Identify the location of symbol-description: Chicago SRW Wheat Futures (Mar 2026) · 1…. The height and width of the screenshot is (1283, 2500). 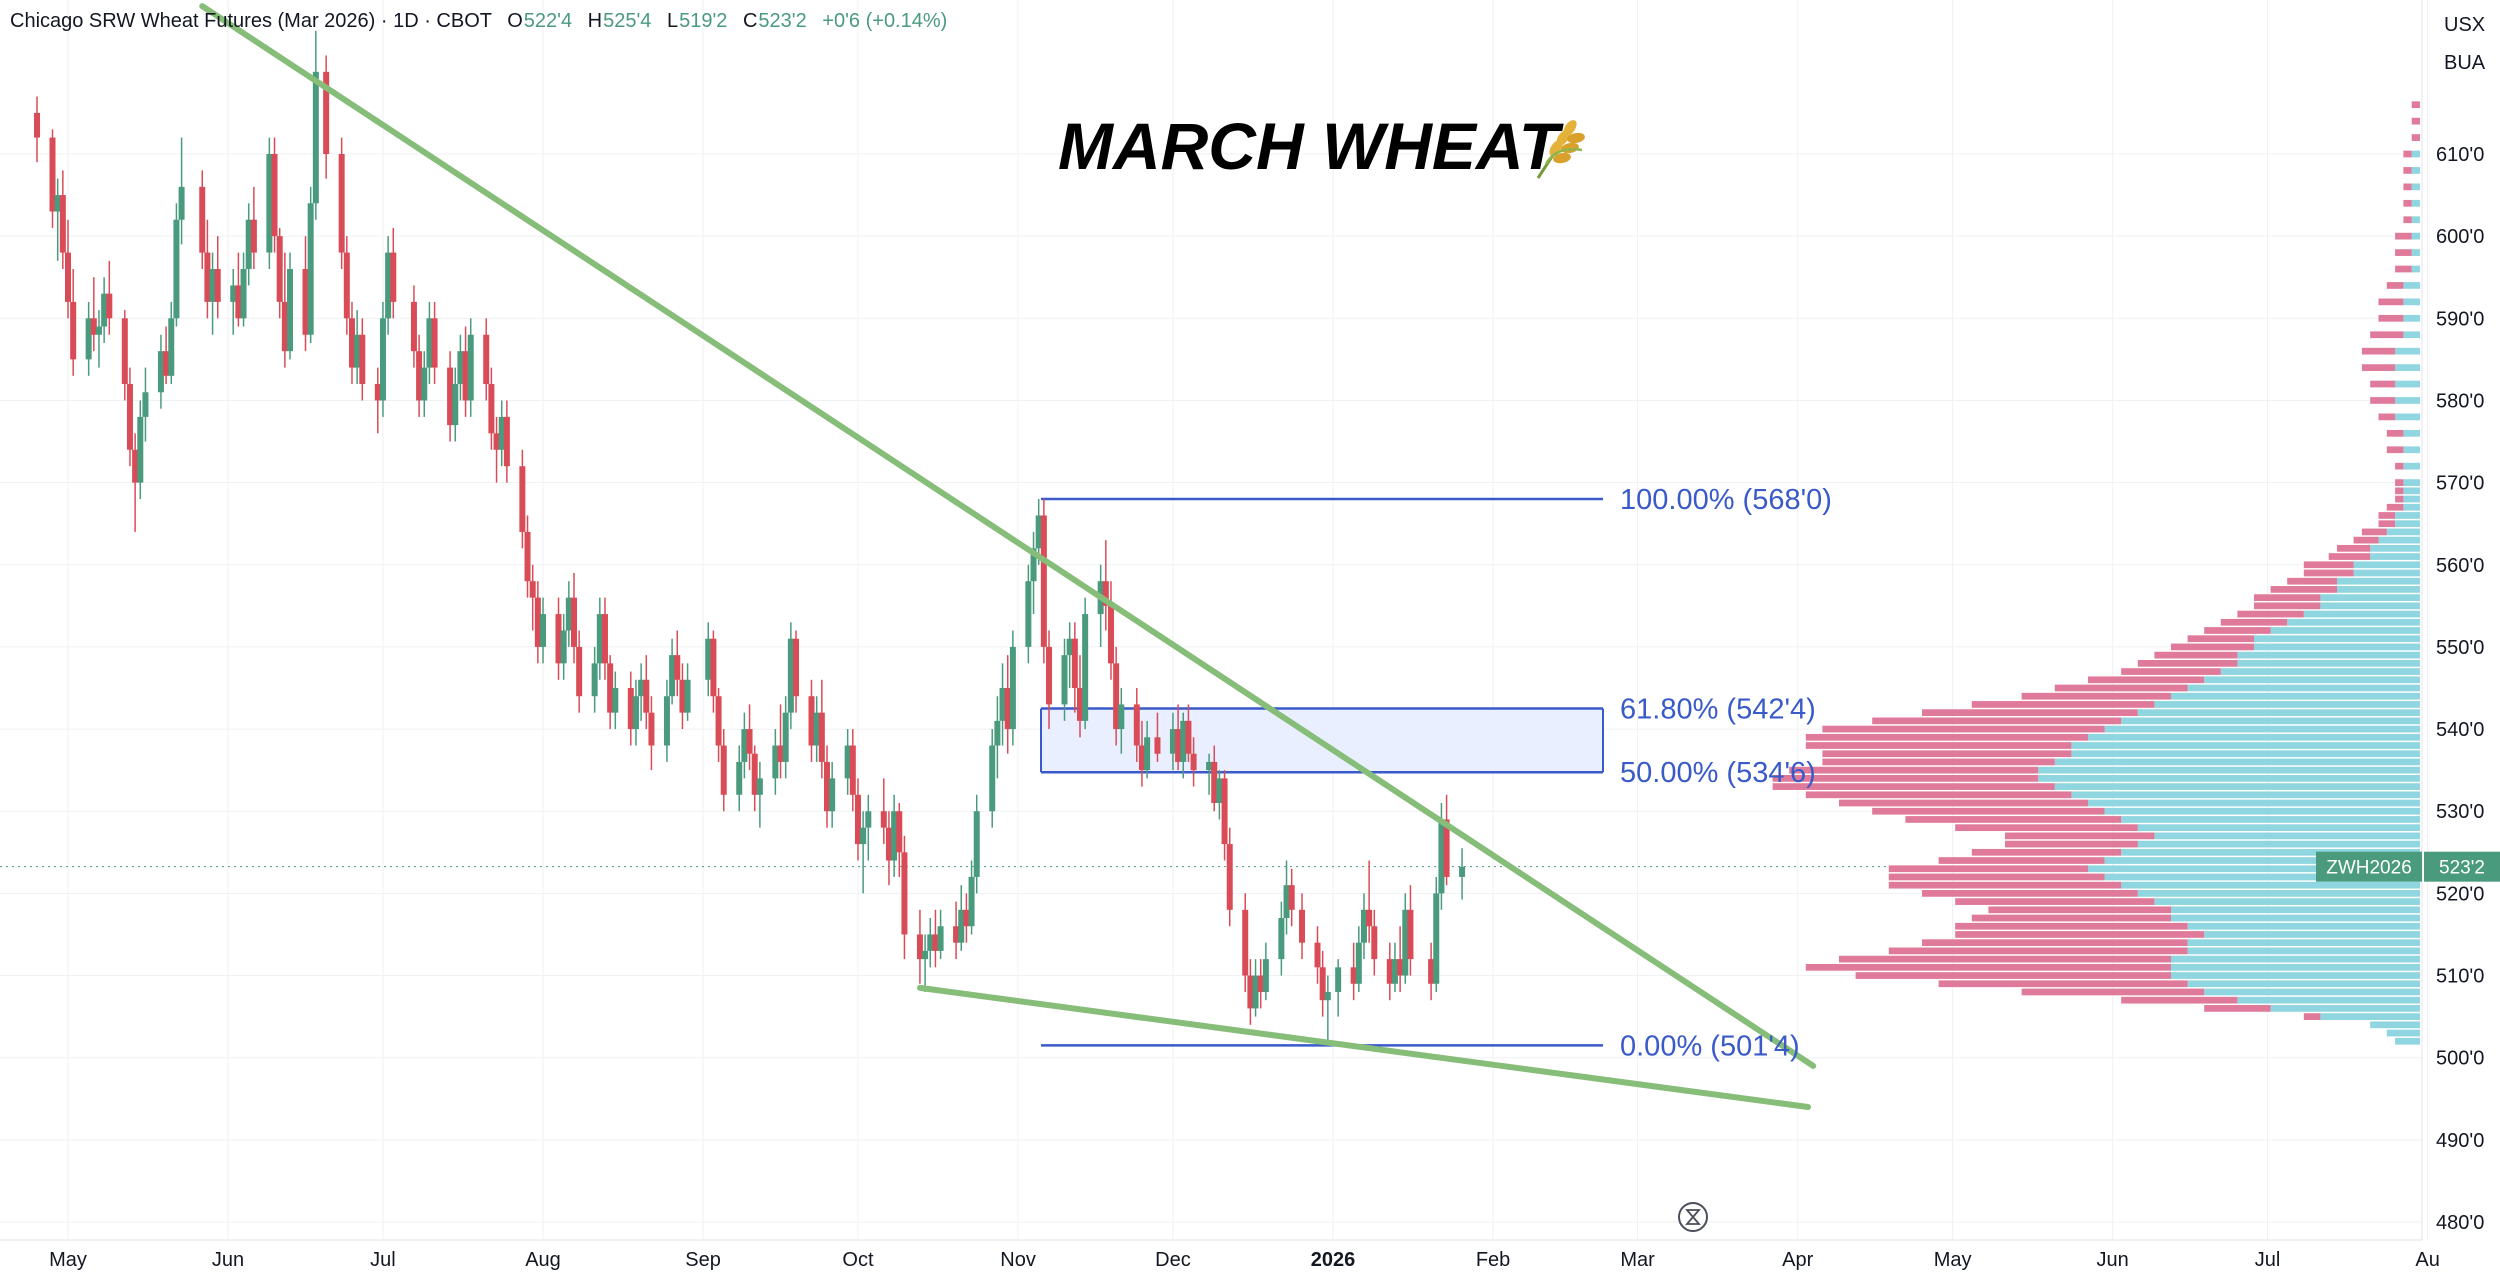
(251, 21).